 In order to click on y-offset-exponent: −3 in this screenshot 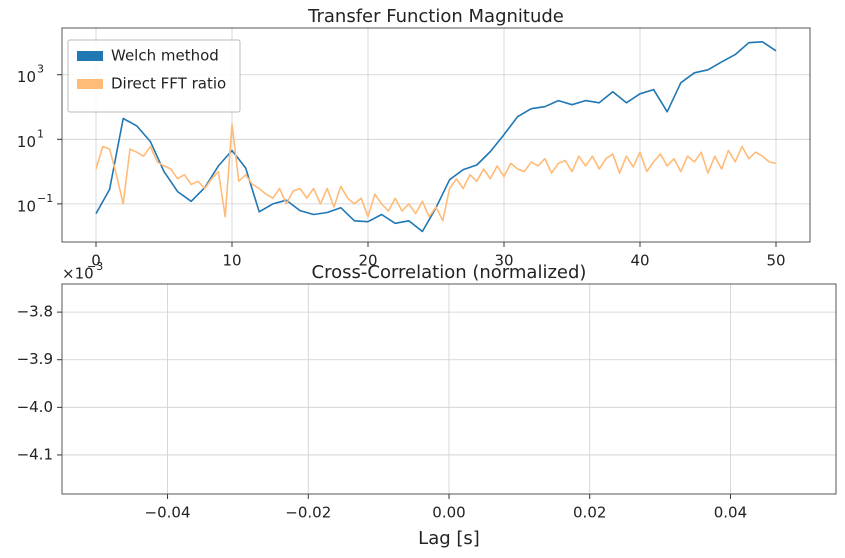, I will do `click(95, 266)`.